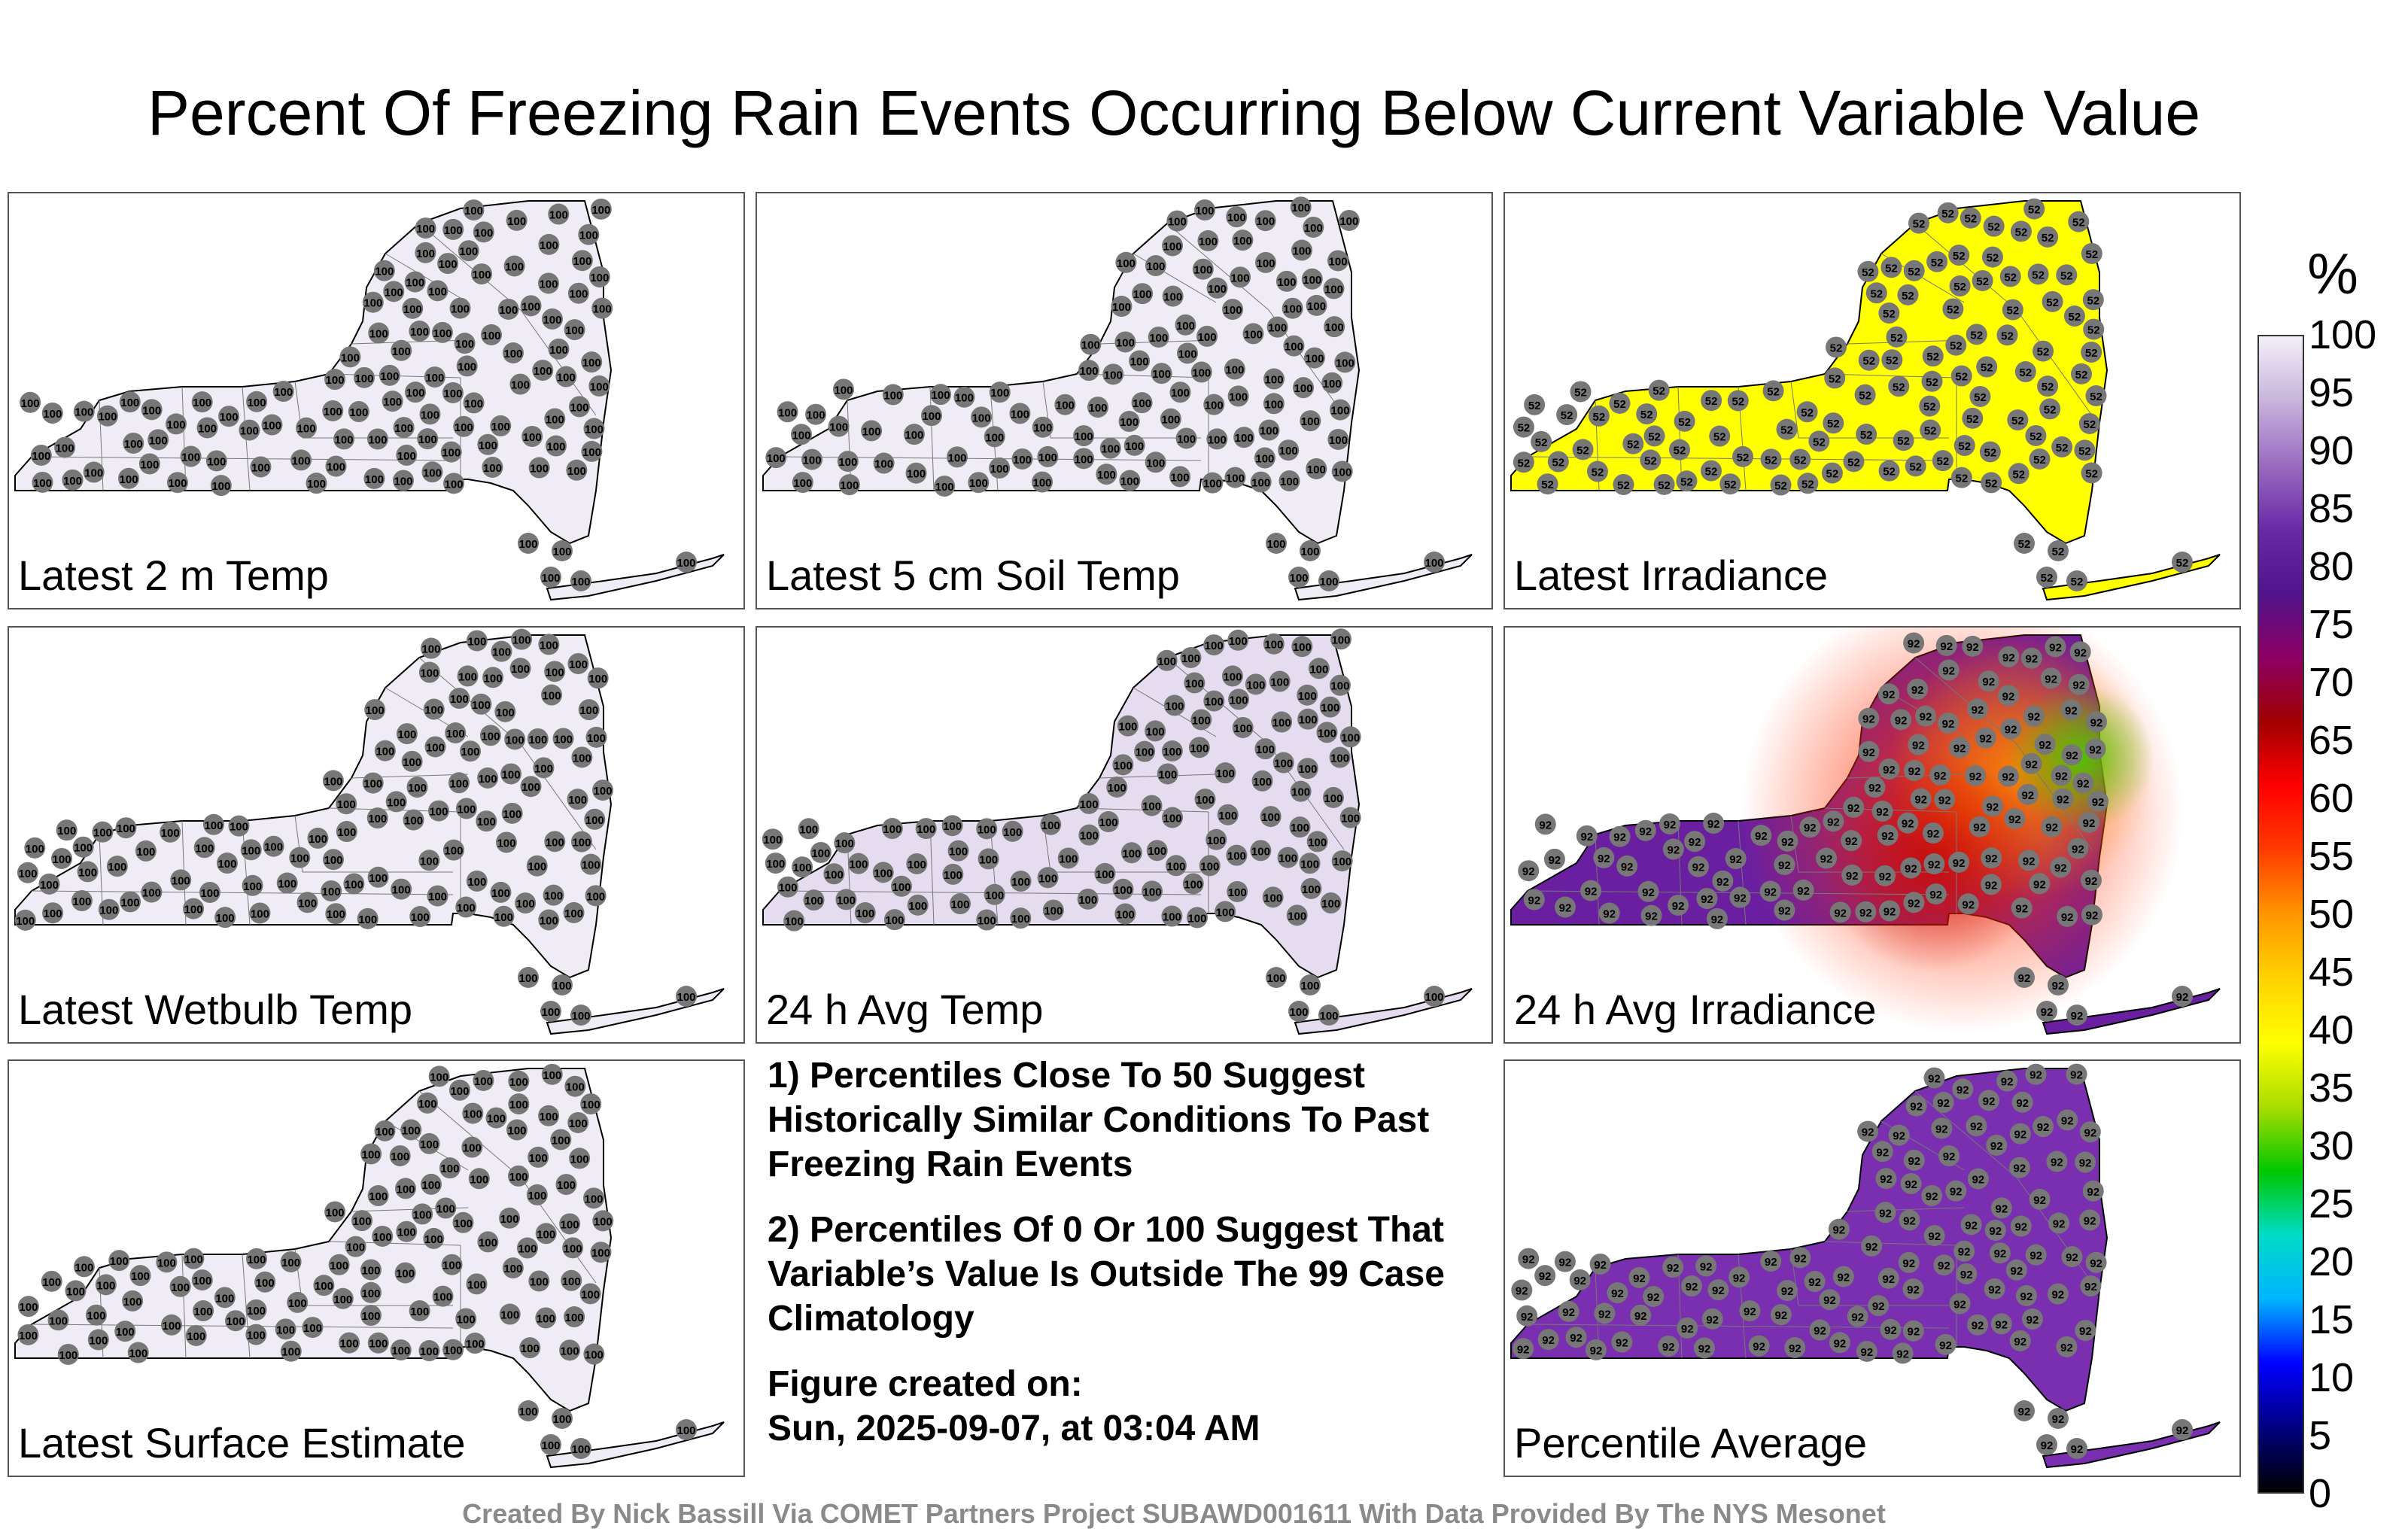 The image size is (2408, 1535). Describe the element at coordinates (2281, 914) in the screenshot. I see `colorbar` at that location.